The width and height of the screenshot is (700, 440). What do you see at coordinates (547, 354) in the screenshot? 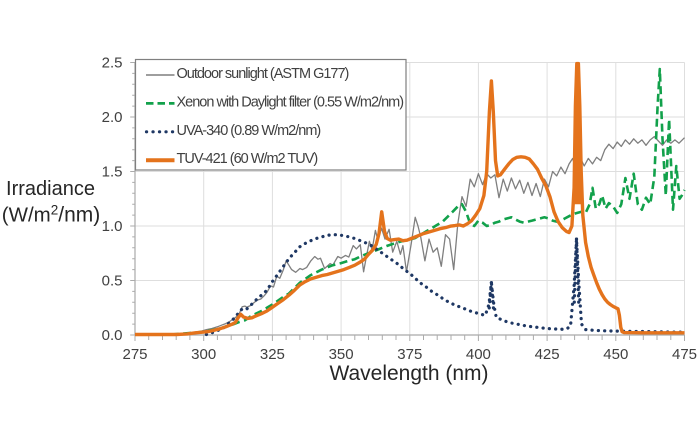
I see `svg-text: 425` at bounding box center [547, 354].